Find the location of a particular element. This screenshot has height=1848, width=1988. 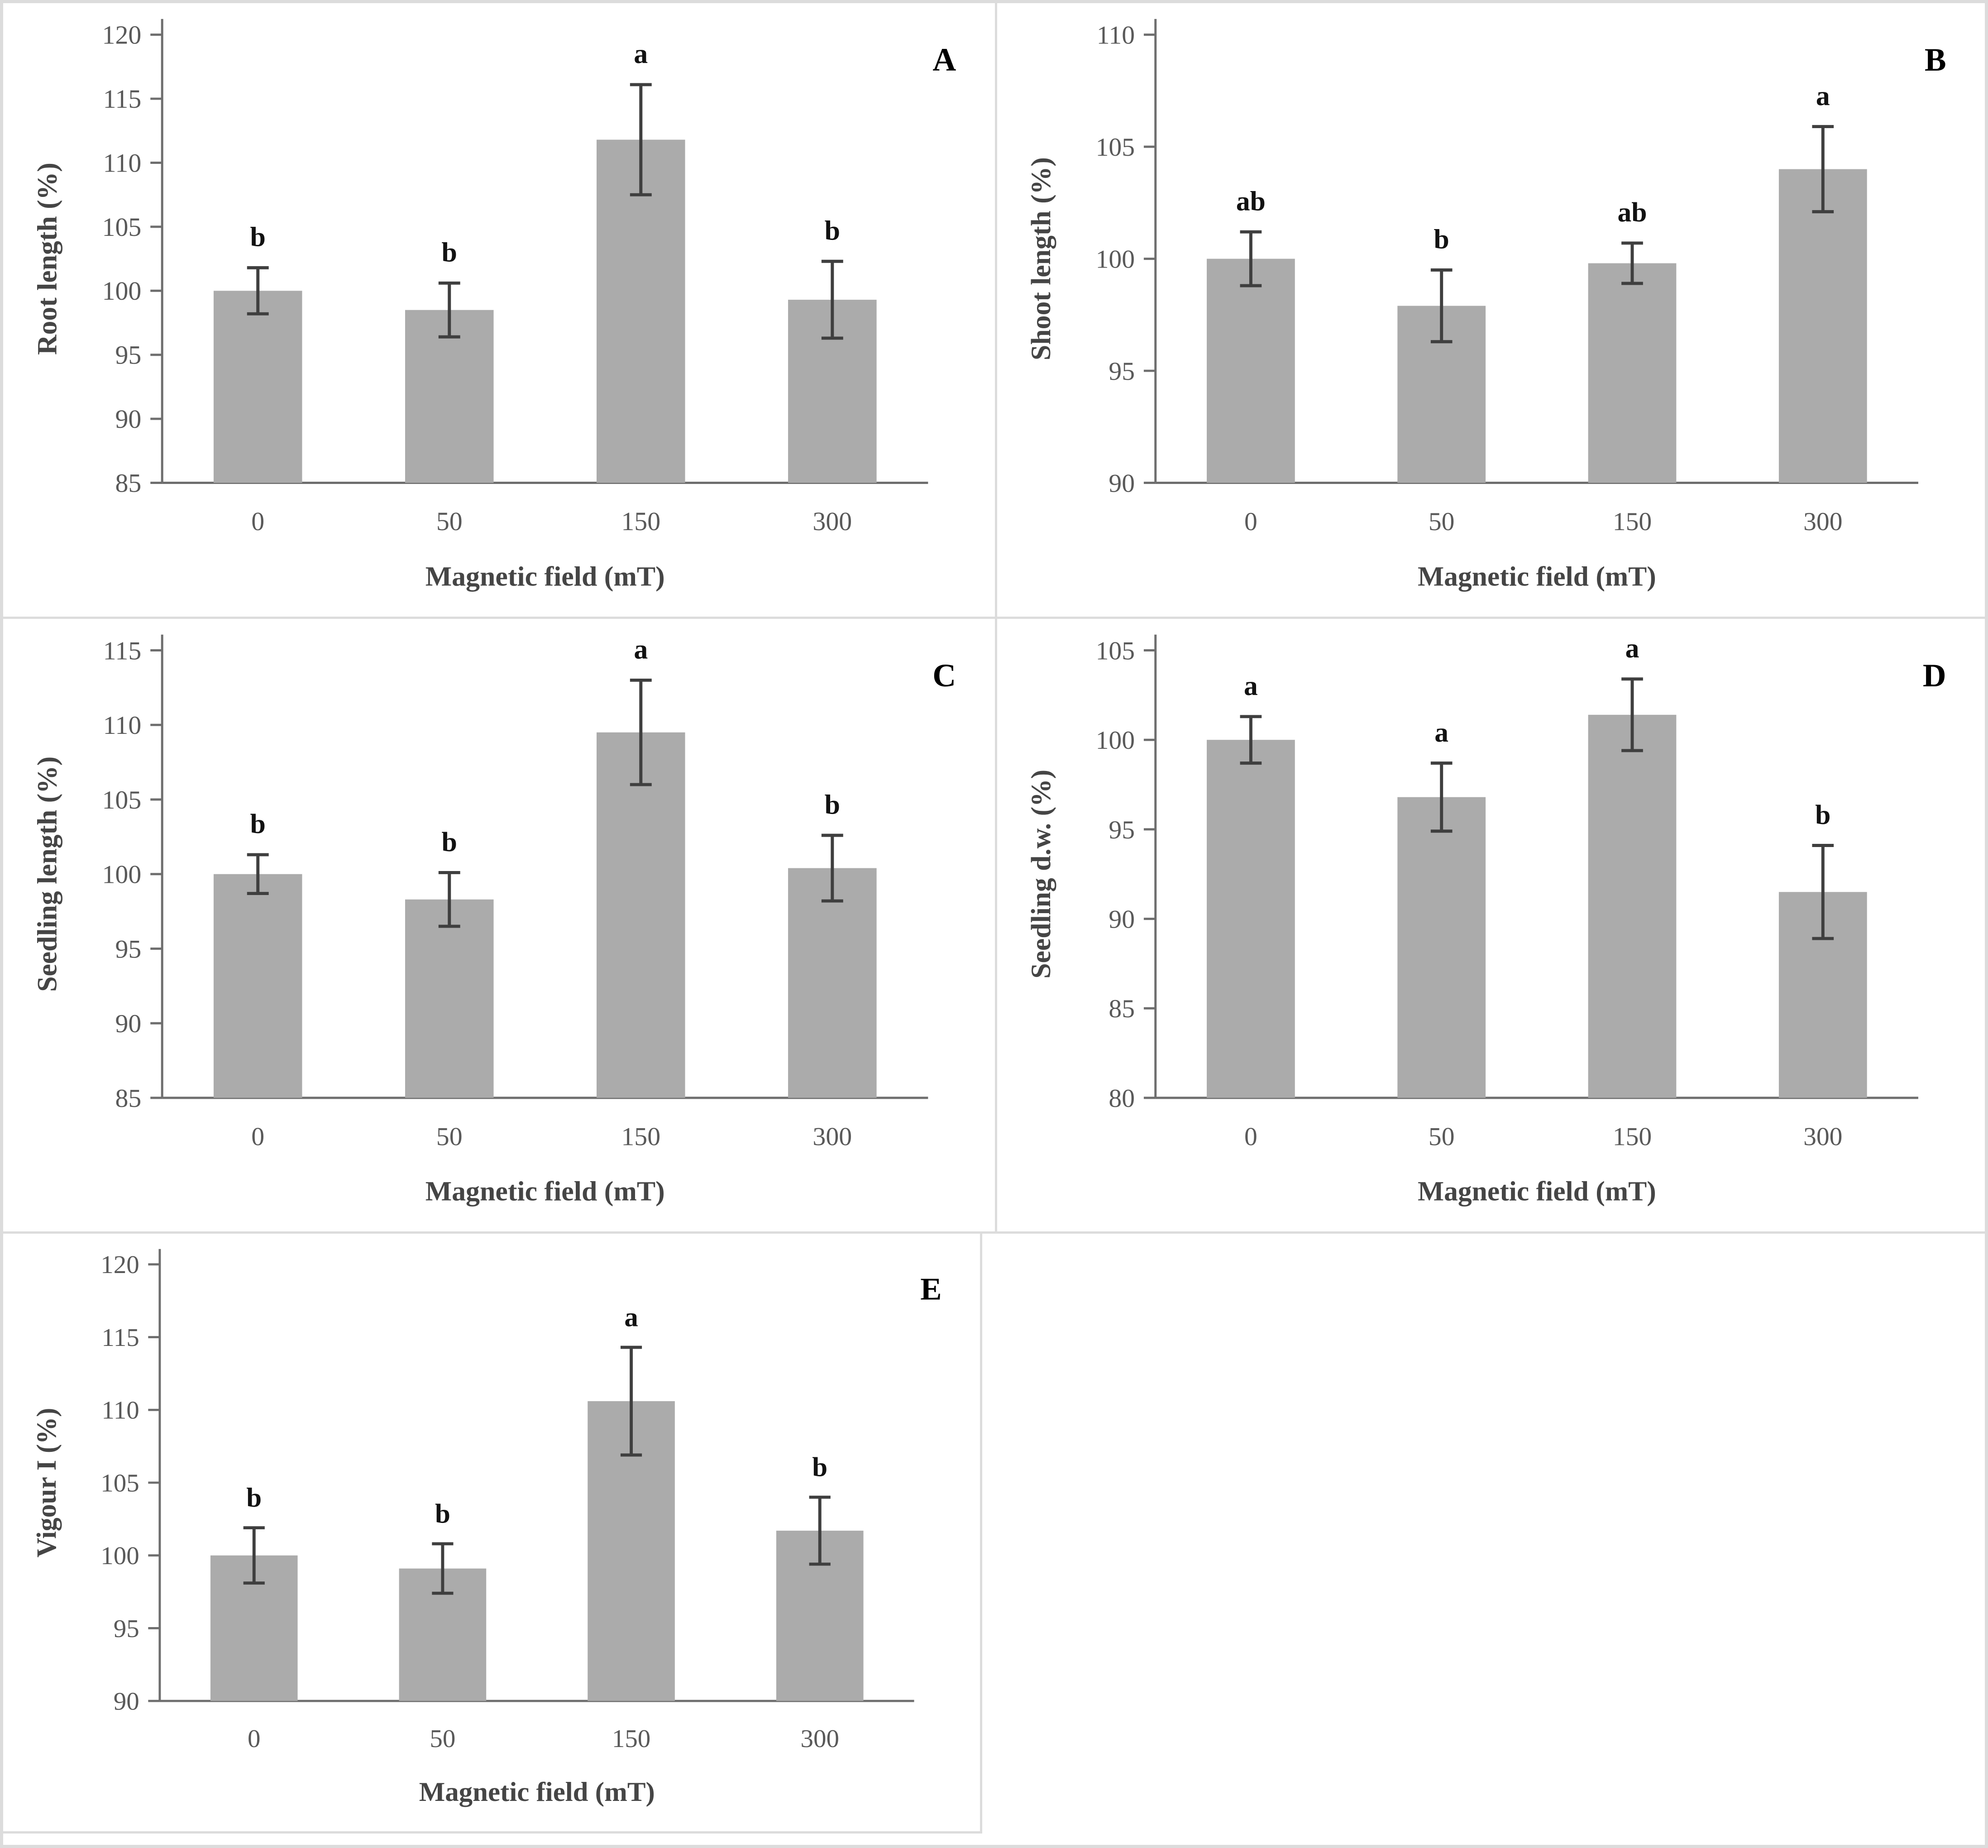

y-axis-title: Shoot length (%) is located at coordinates (1041, 258).